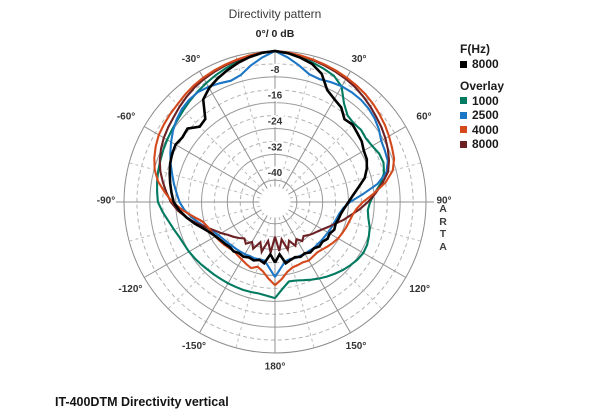  Describe the element at coordinates (130, 289) in the screenshot. I see `angle-label--120: -120°` at that location.